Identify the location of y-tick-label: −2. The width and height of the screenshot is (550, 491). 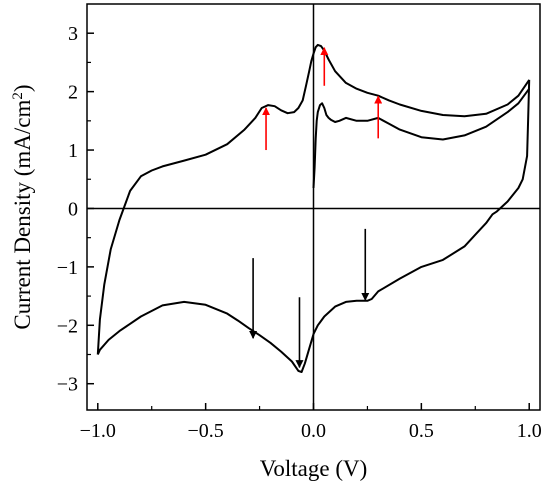
(67, 326).